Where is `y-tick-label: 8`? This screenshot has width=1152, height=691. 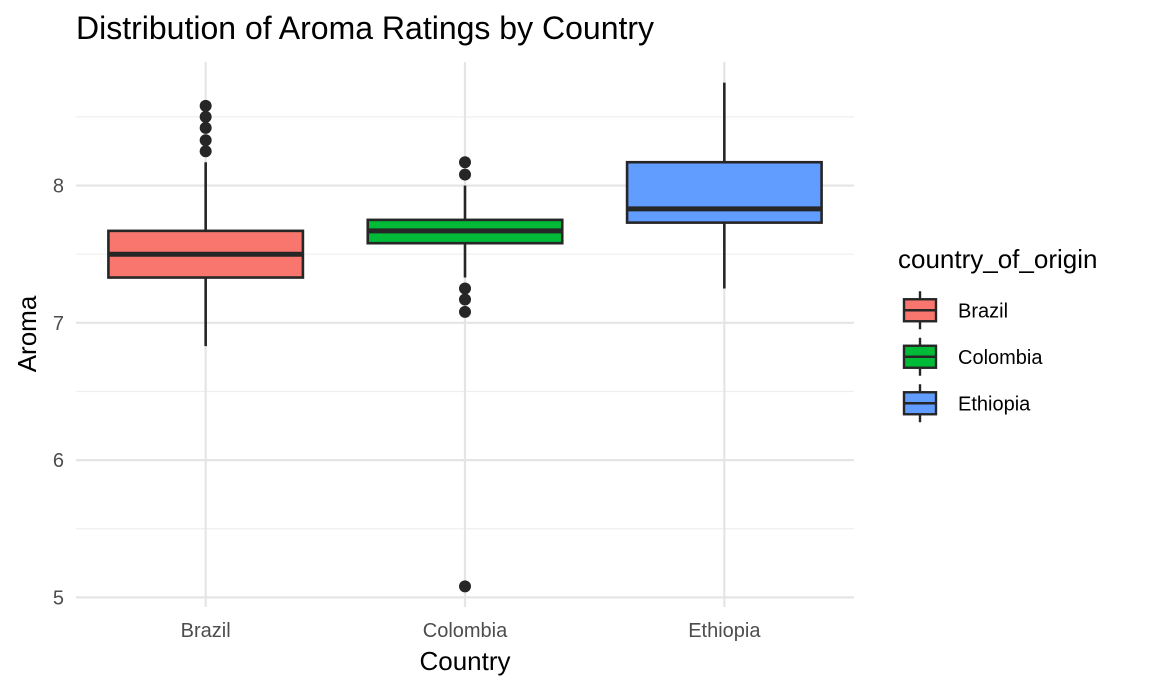 y-tick-label: 8 is located at coordinates (58, 187).